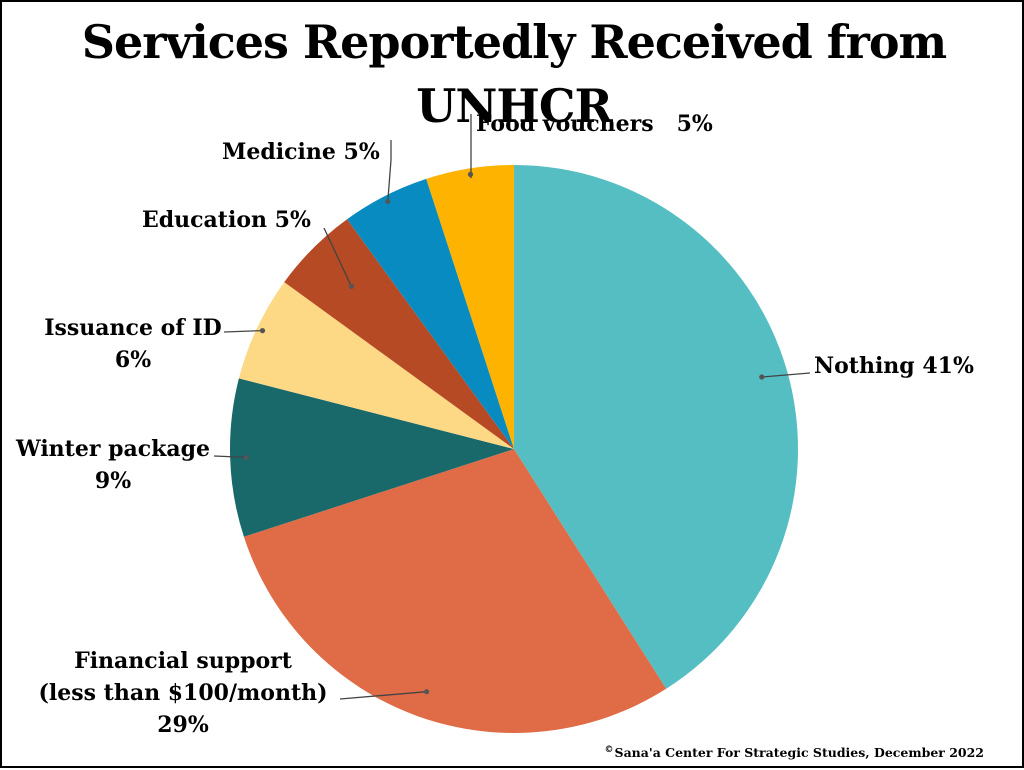 Image resolution: width=1024 pixels, height=770 pixels. I want to click on label-education-pct: 5%, so click(292, 220).